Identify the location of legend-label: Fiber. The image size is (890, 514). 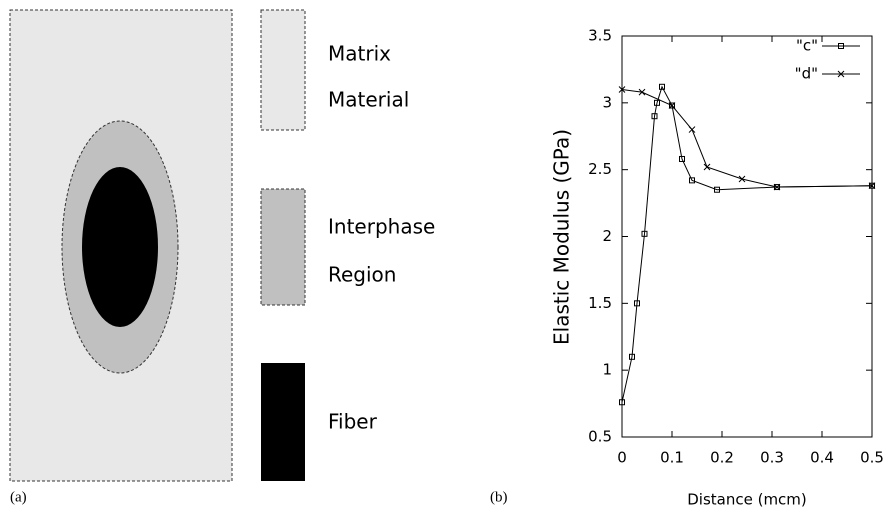
(353, 422).